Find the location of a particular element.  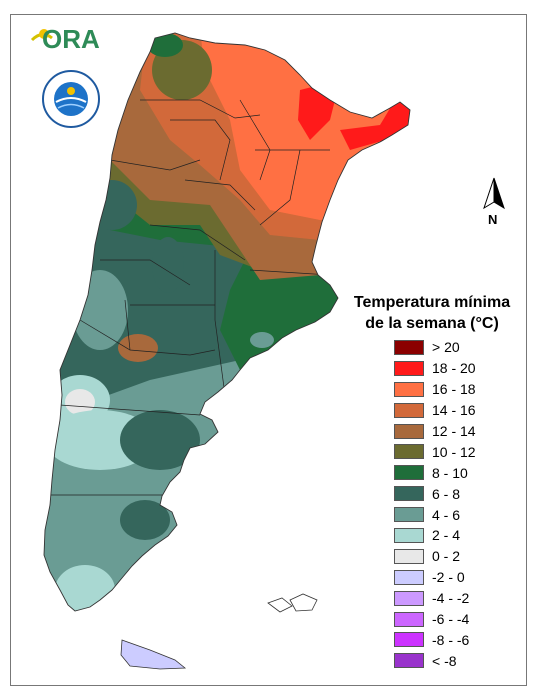

ora-logo: ORA is located at coordinates (70, 40).